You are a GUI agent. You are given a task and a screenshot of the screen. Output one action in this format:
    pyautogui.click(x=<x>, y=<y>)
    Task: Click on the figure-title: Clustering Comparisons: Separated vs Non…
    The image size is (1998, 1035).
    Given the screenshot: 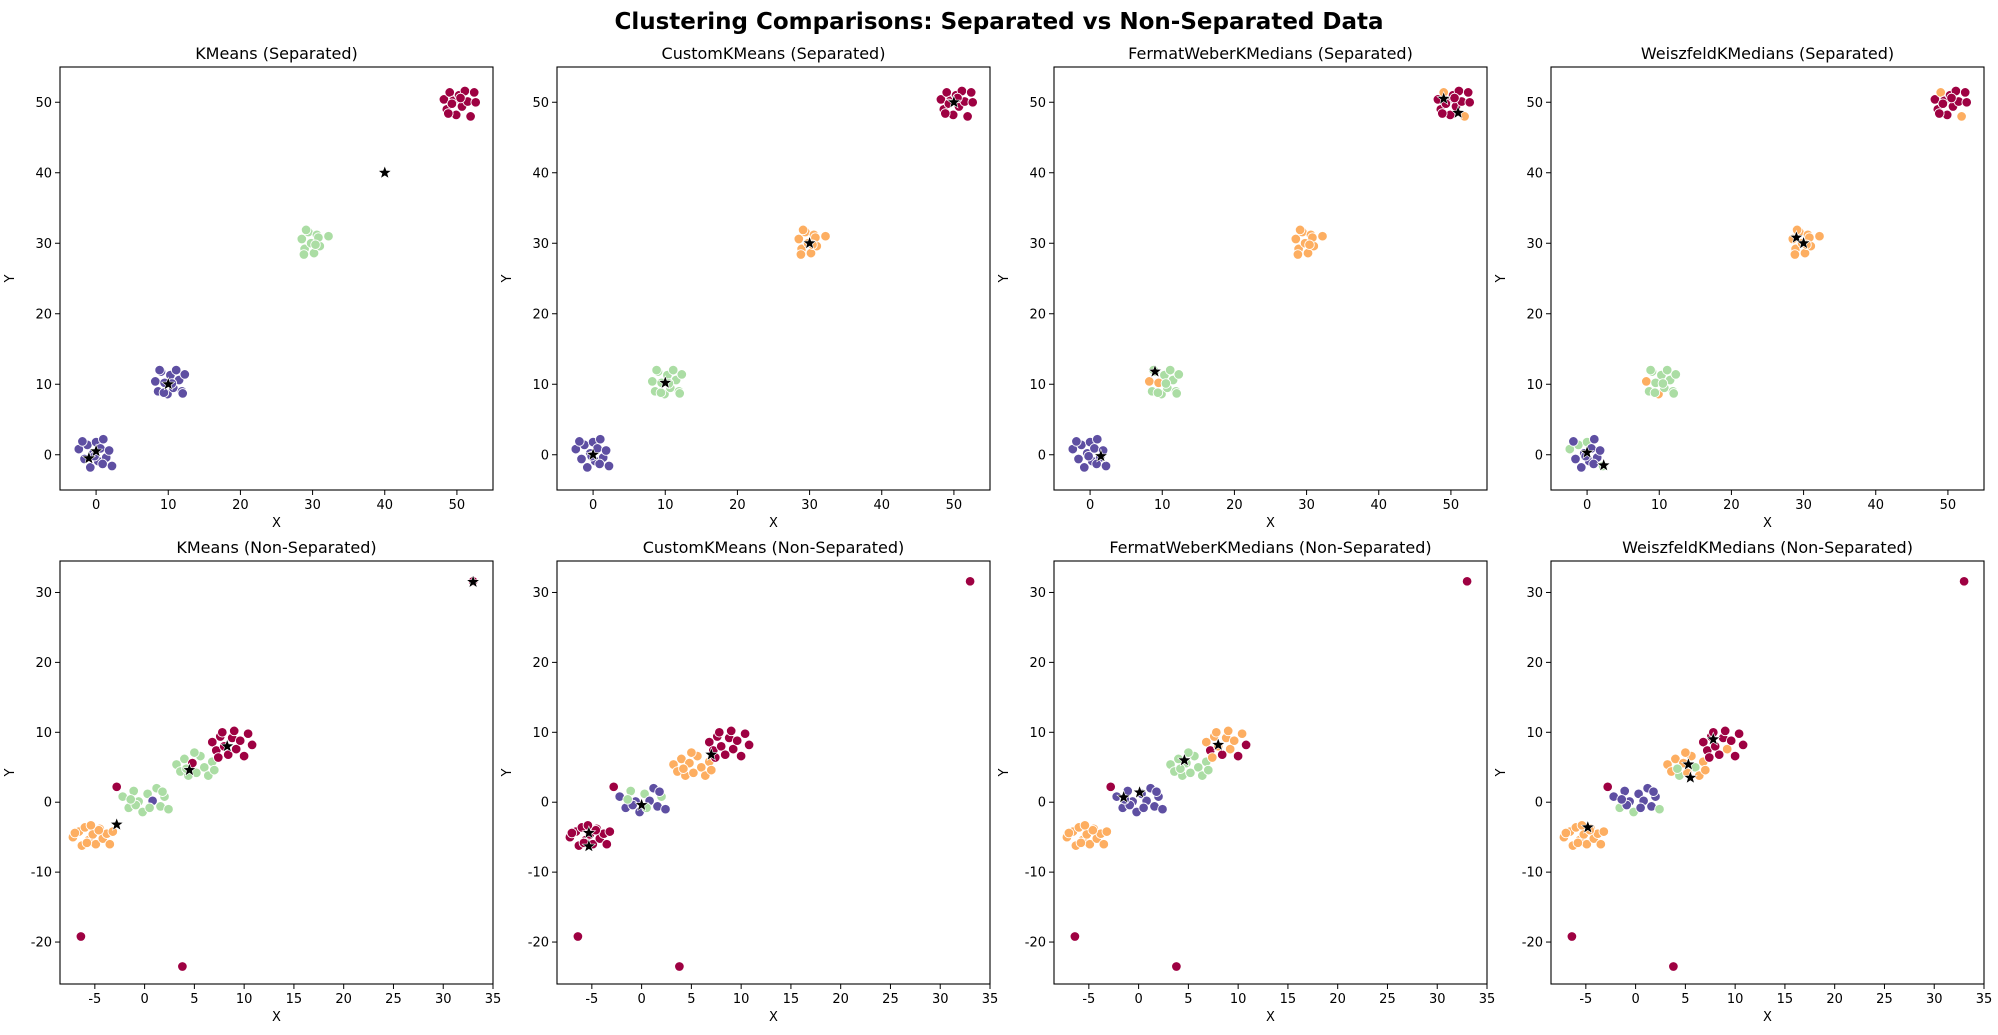 What is the action you would take?
    pyautogui.click(x=998, y=22)
    